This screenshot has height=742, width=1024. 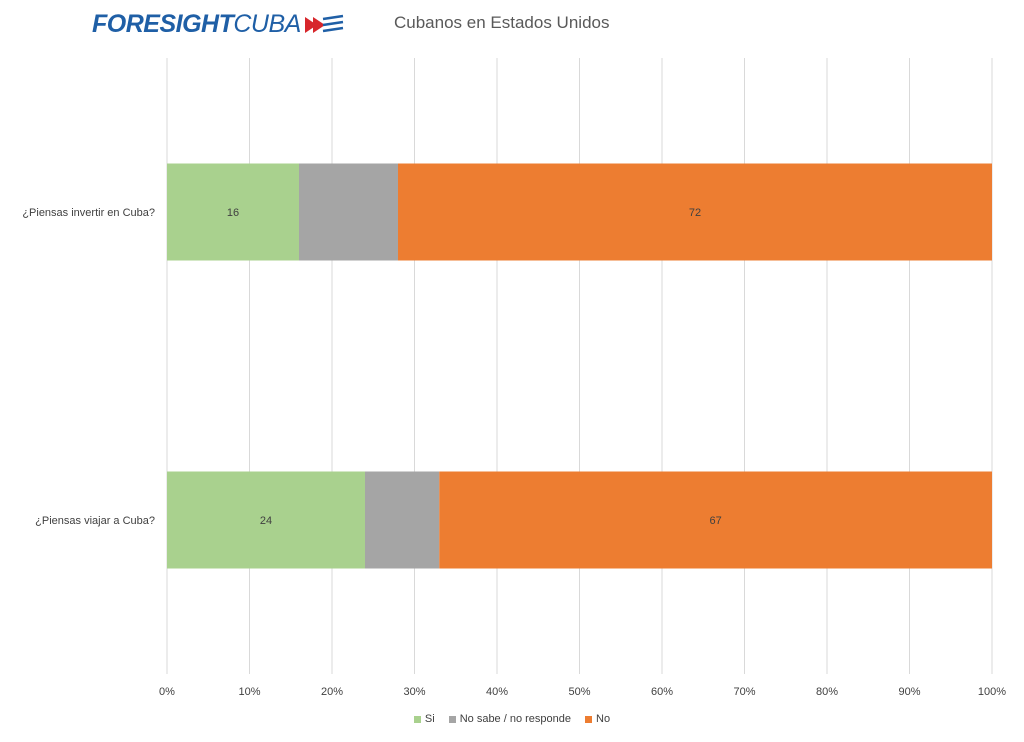 I want to click on data-label: 24, so click(x=266, y=521).